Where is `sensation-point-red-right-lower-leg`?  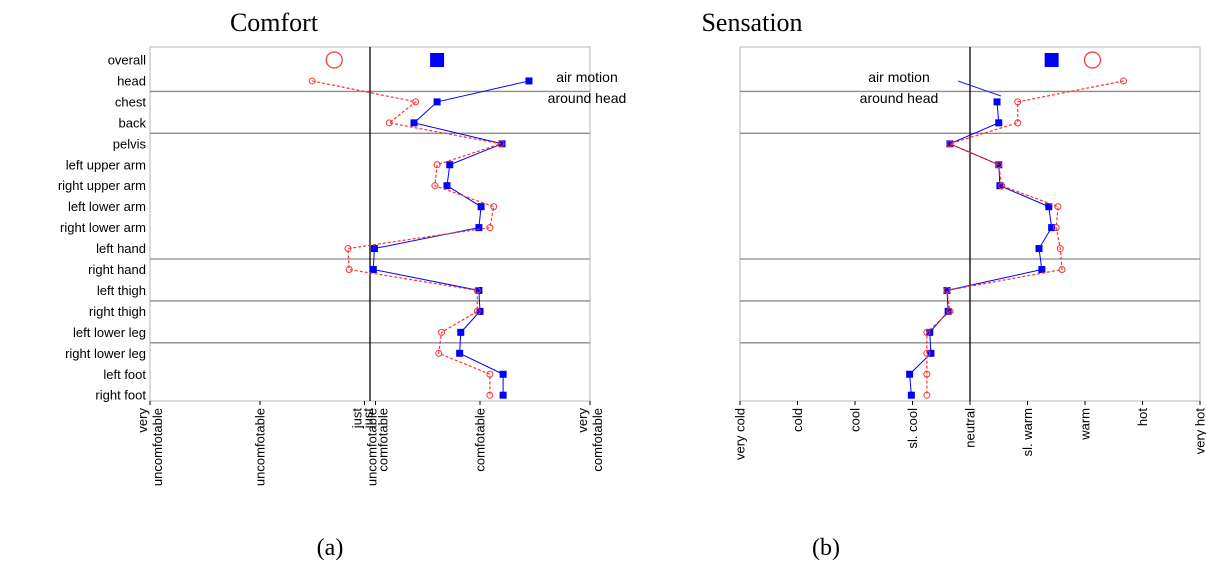 sensation-point-red-right-lower-leg is located at coordinates (927, 353).